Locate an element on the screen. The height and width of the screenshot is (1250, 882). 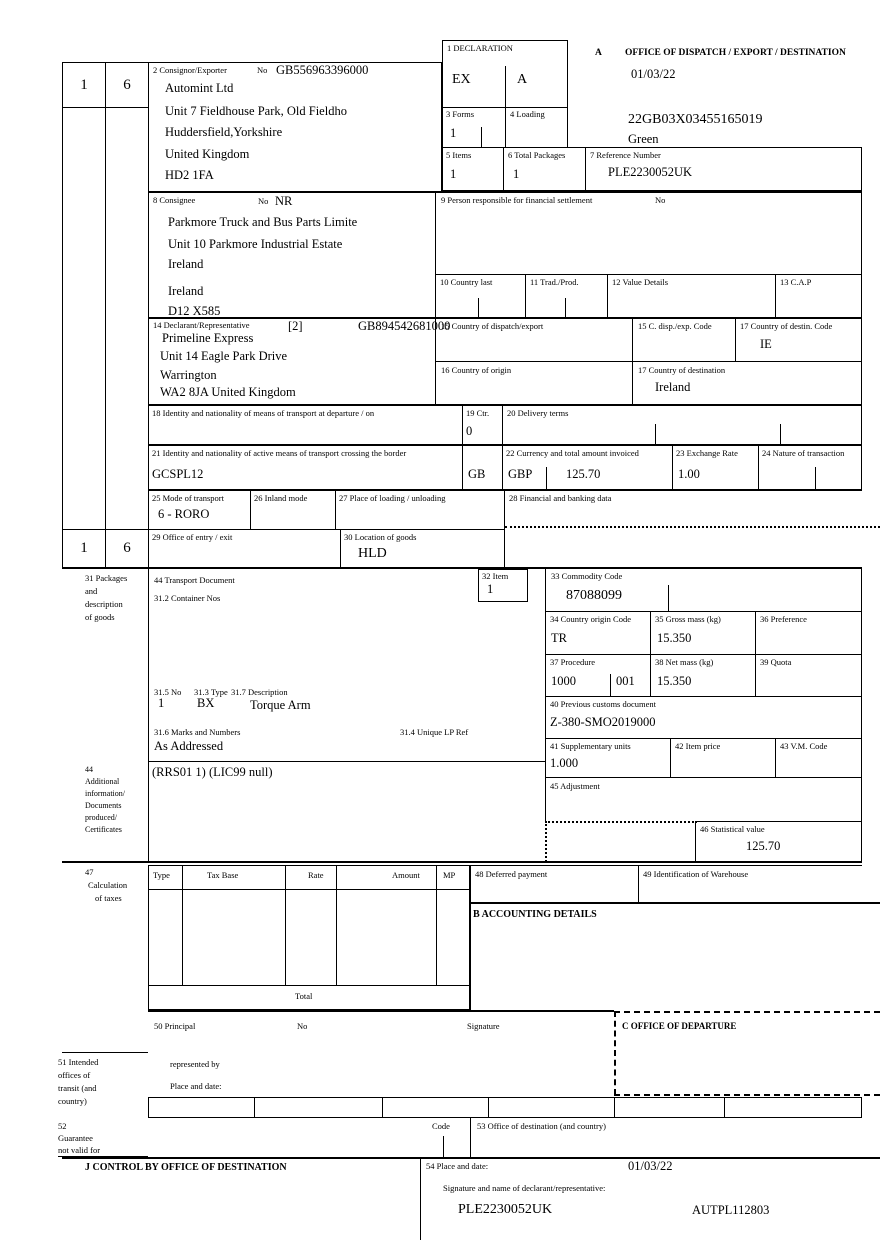
box41-value: 1.000 is located at coordinates (564, 763).